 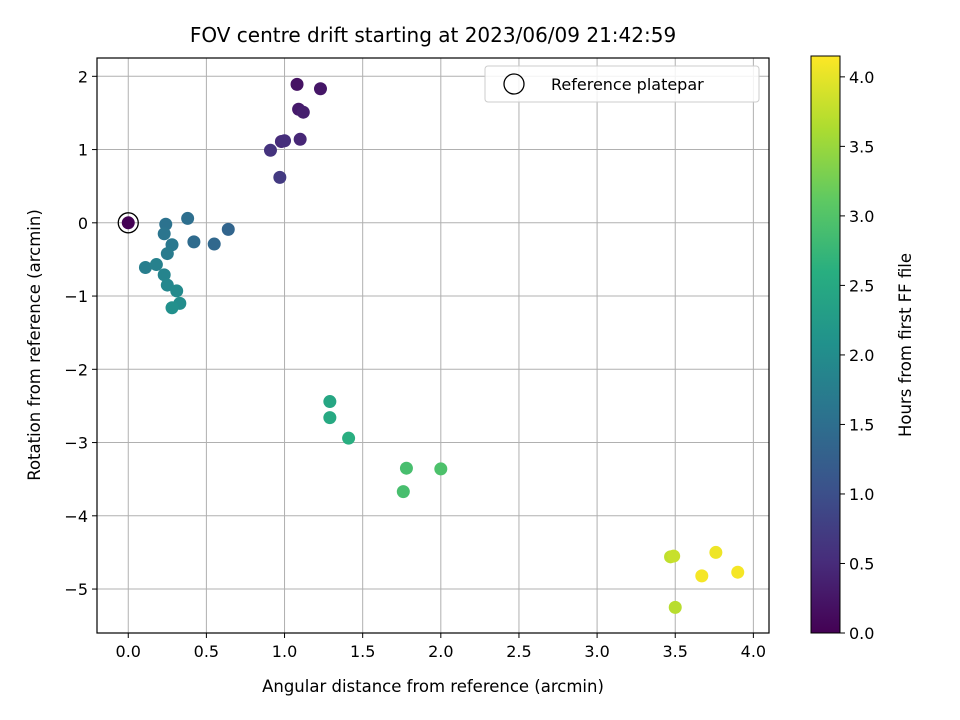 I want to click on x-tick-label: 2.0, so click(x=440, y=651).